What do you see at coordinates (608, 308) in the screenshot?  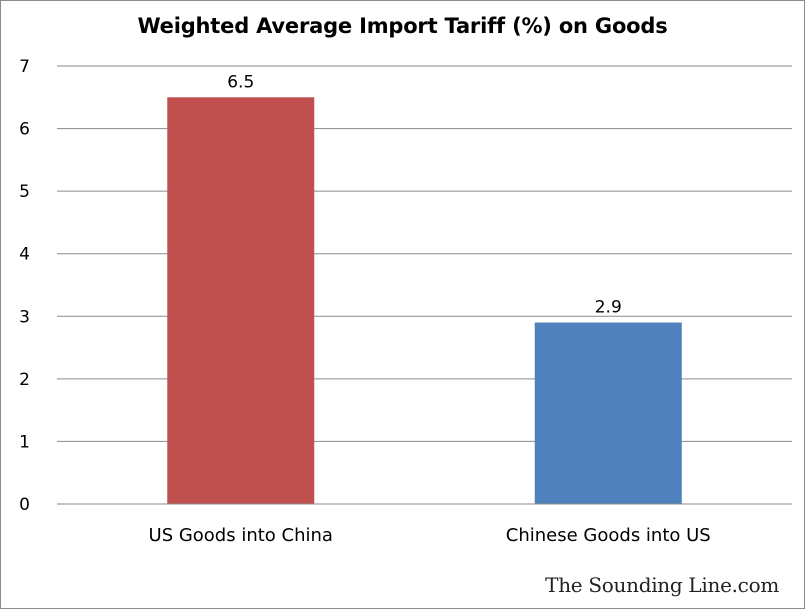 I see `data-label: 2.9` at bounding box center [608, 308].